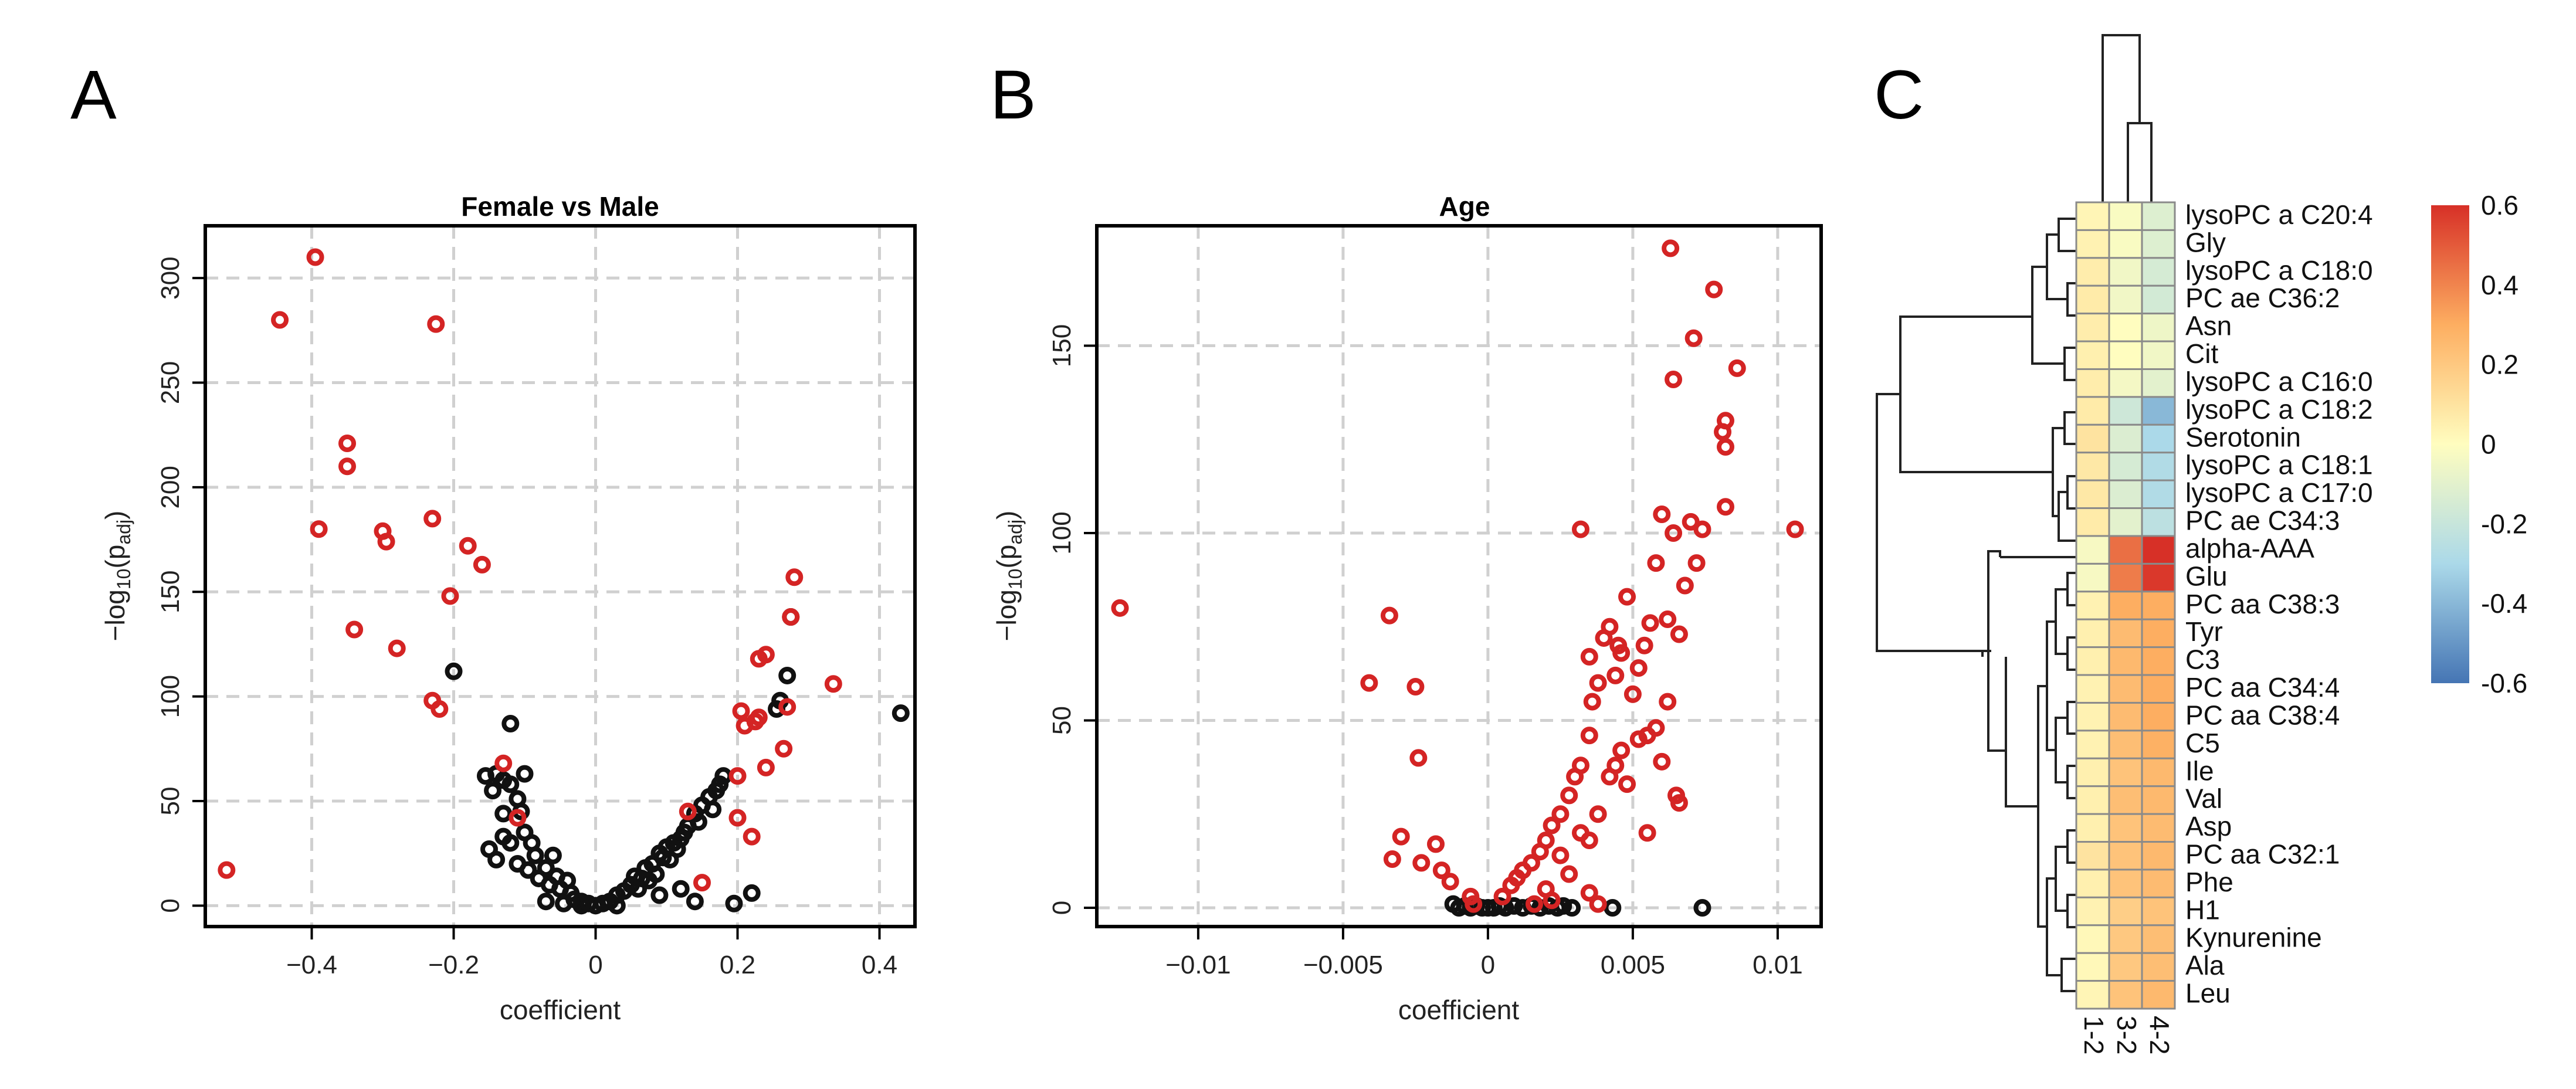 The image size is (2576, 1089). Describe the element at coordinates (2504, 603) in the screenshot. I see `colorbar-tick-label: -0.4` at that location.